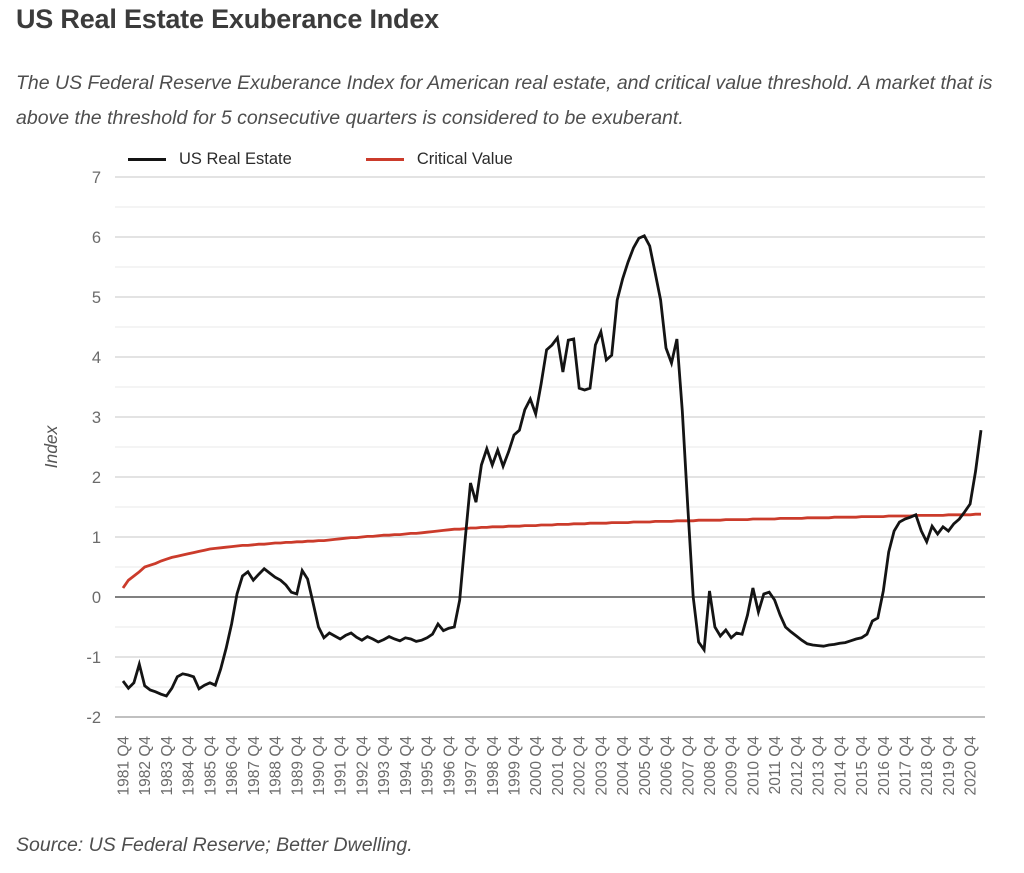 Image resolution: width=1024 pixels, height=873 pixels. What do you see at coordinates (580, 766) in the screenshot?
I see `x-axis-tick-label: 2002 Q4` at bounding box center [580, 766].